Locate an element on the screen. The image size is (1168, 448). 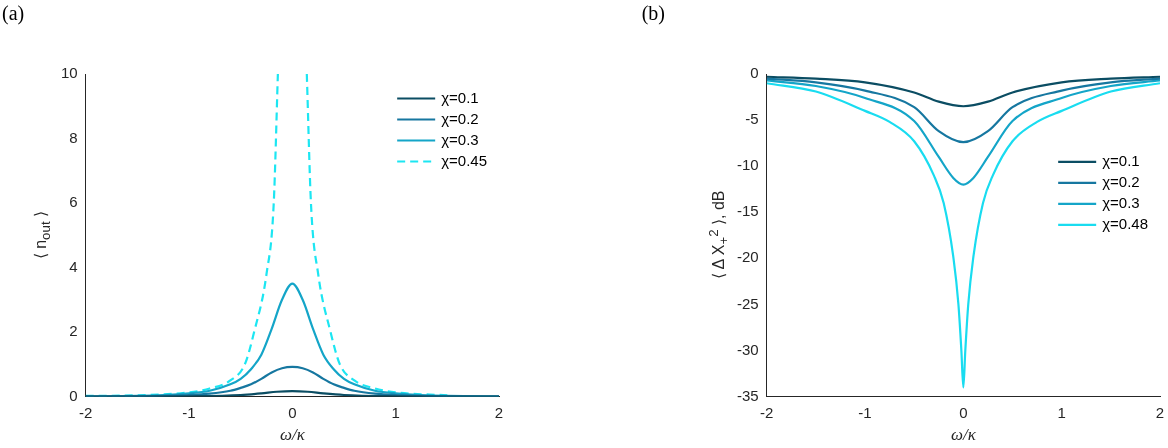
y-tick-label: 6 is located at coordinates (73, 202).